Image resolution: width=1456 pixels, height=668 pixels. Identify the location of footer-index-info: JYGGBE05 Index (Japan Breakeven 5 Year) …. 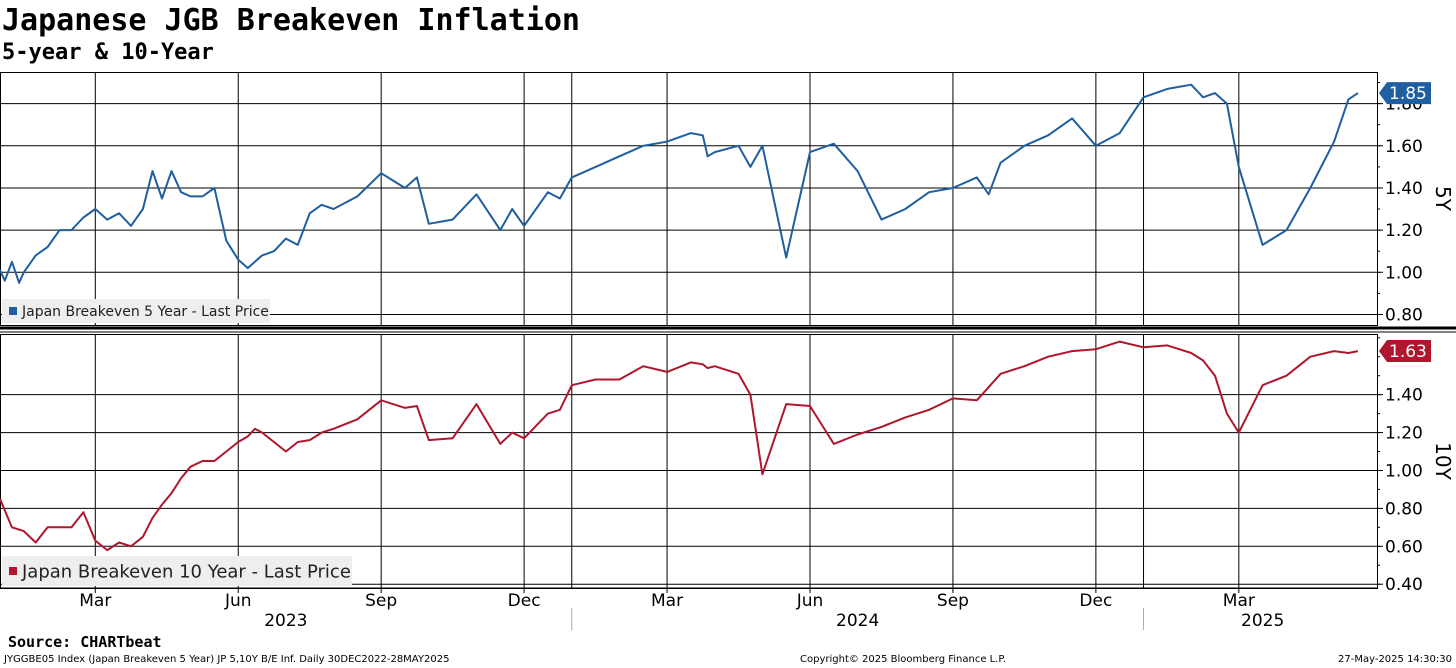
(227, 659).